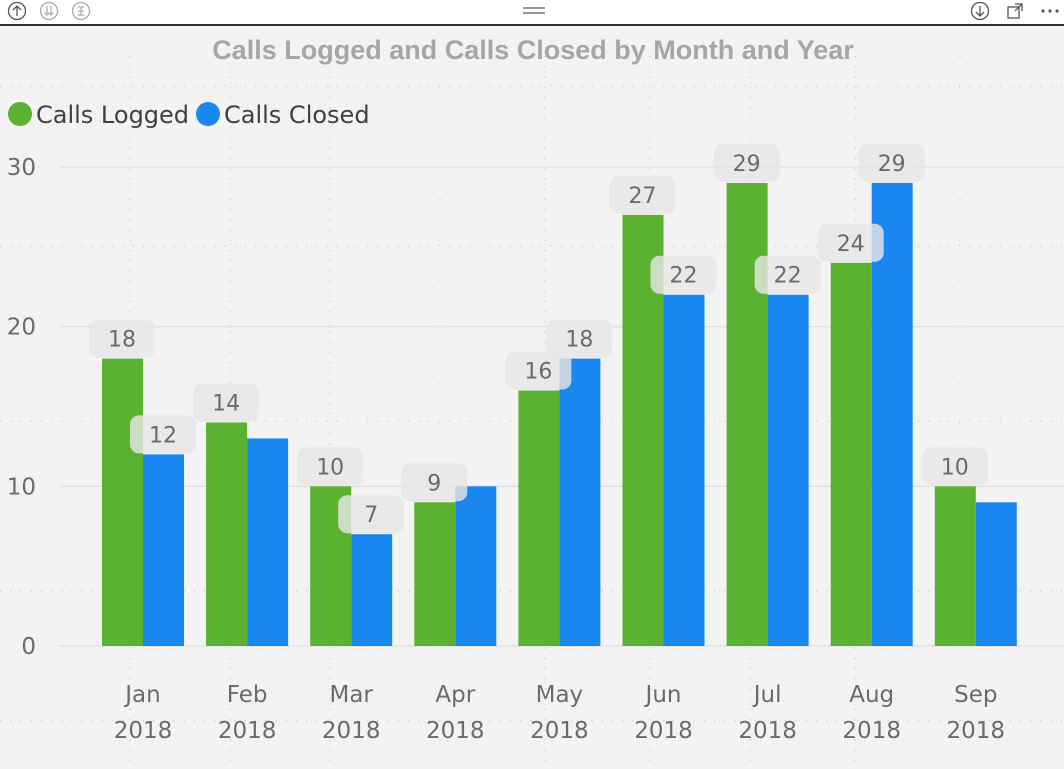 This screenshot has width=1064, height=769. What do you see at coordinates (788, 470) in the screenshot?
I see `bar-calls-closed-jul` at bounding box center [788, 470].